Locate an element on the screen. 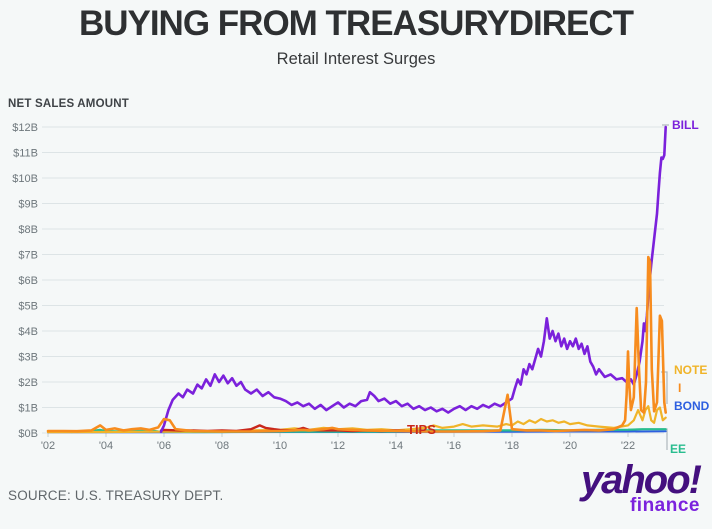 Image resolution: width=712 pixels, height=529 pixels. svg-text: '20 is located at coordinates (570, 446).